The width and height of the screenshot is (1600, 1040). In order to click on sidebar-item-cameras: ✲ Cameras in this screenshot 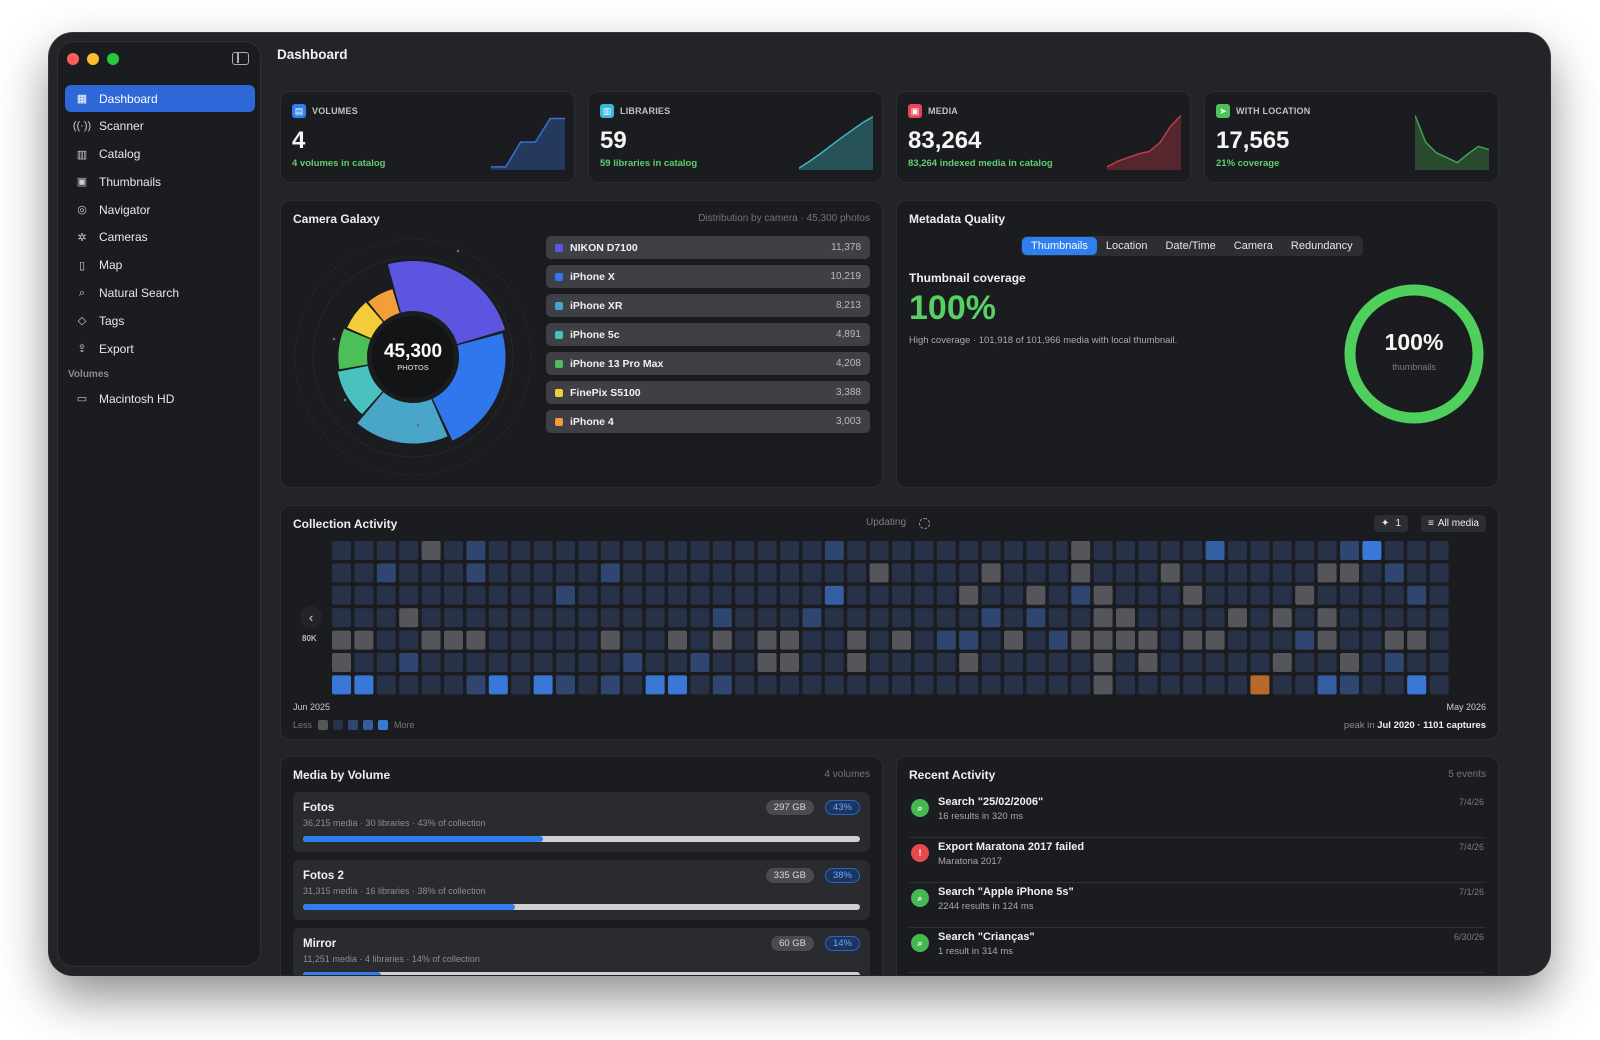, I will do `click(160, 237)`.